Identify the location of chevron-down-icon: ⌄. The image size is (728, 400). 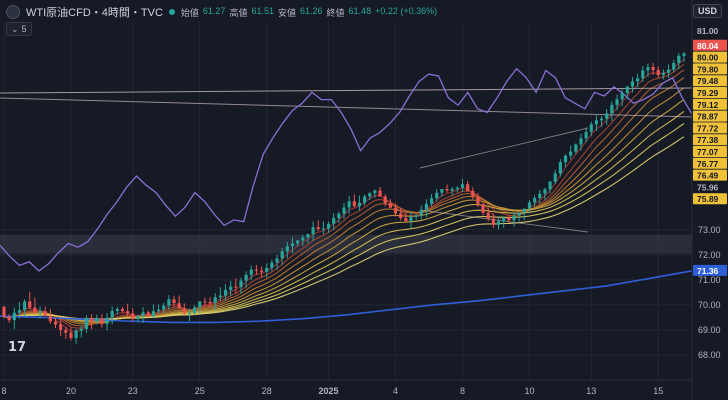
(15, 28).